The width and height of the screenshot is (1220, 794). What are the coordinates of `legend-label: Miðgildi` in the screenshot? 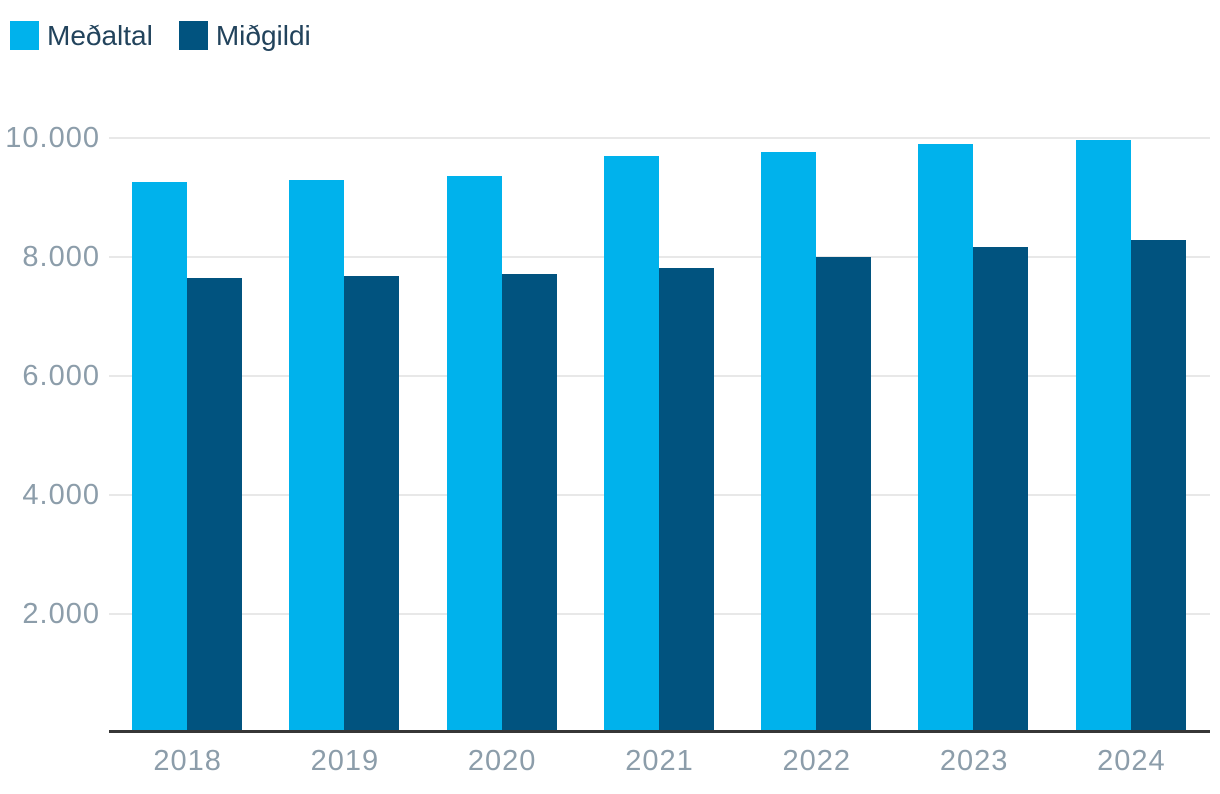 It's located at (263, 35).